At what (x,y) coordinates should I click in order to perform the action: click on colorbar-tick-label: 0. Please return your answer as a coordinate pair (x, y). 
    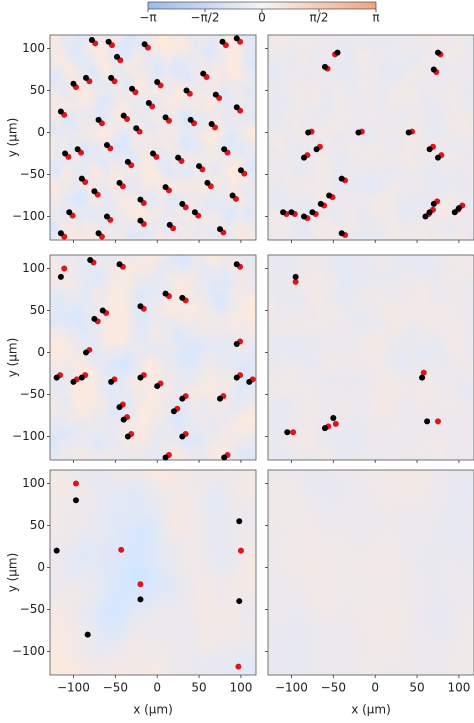
    Looking at the image, I should click on (262, 18).